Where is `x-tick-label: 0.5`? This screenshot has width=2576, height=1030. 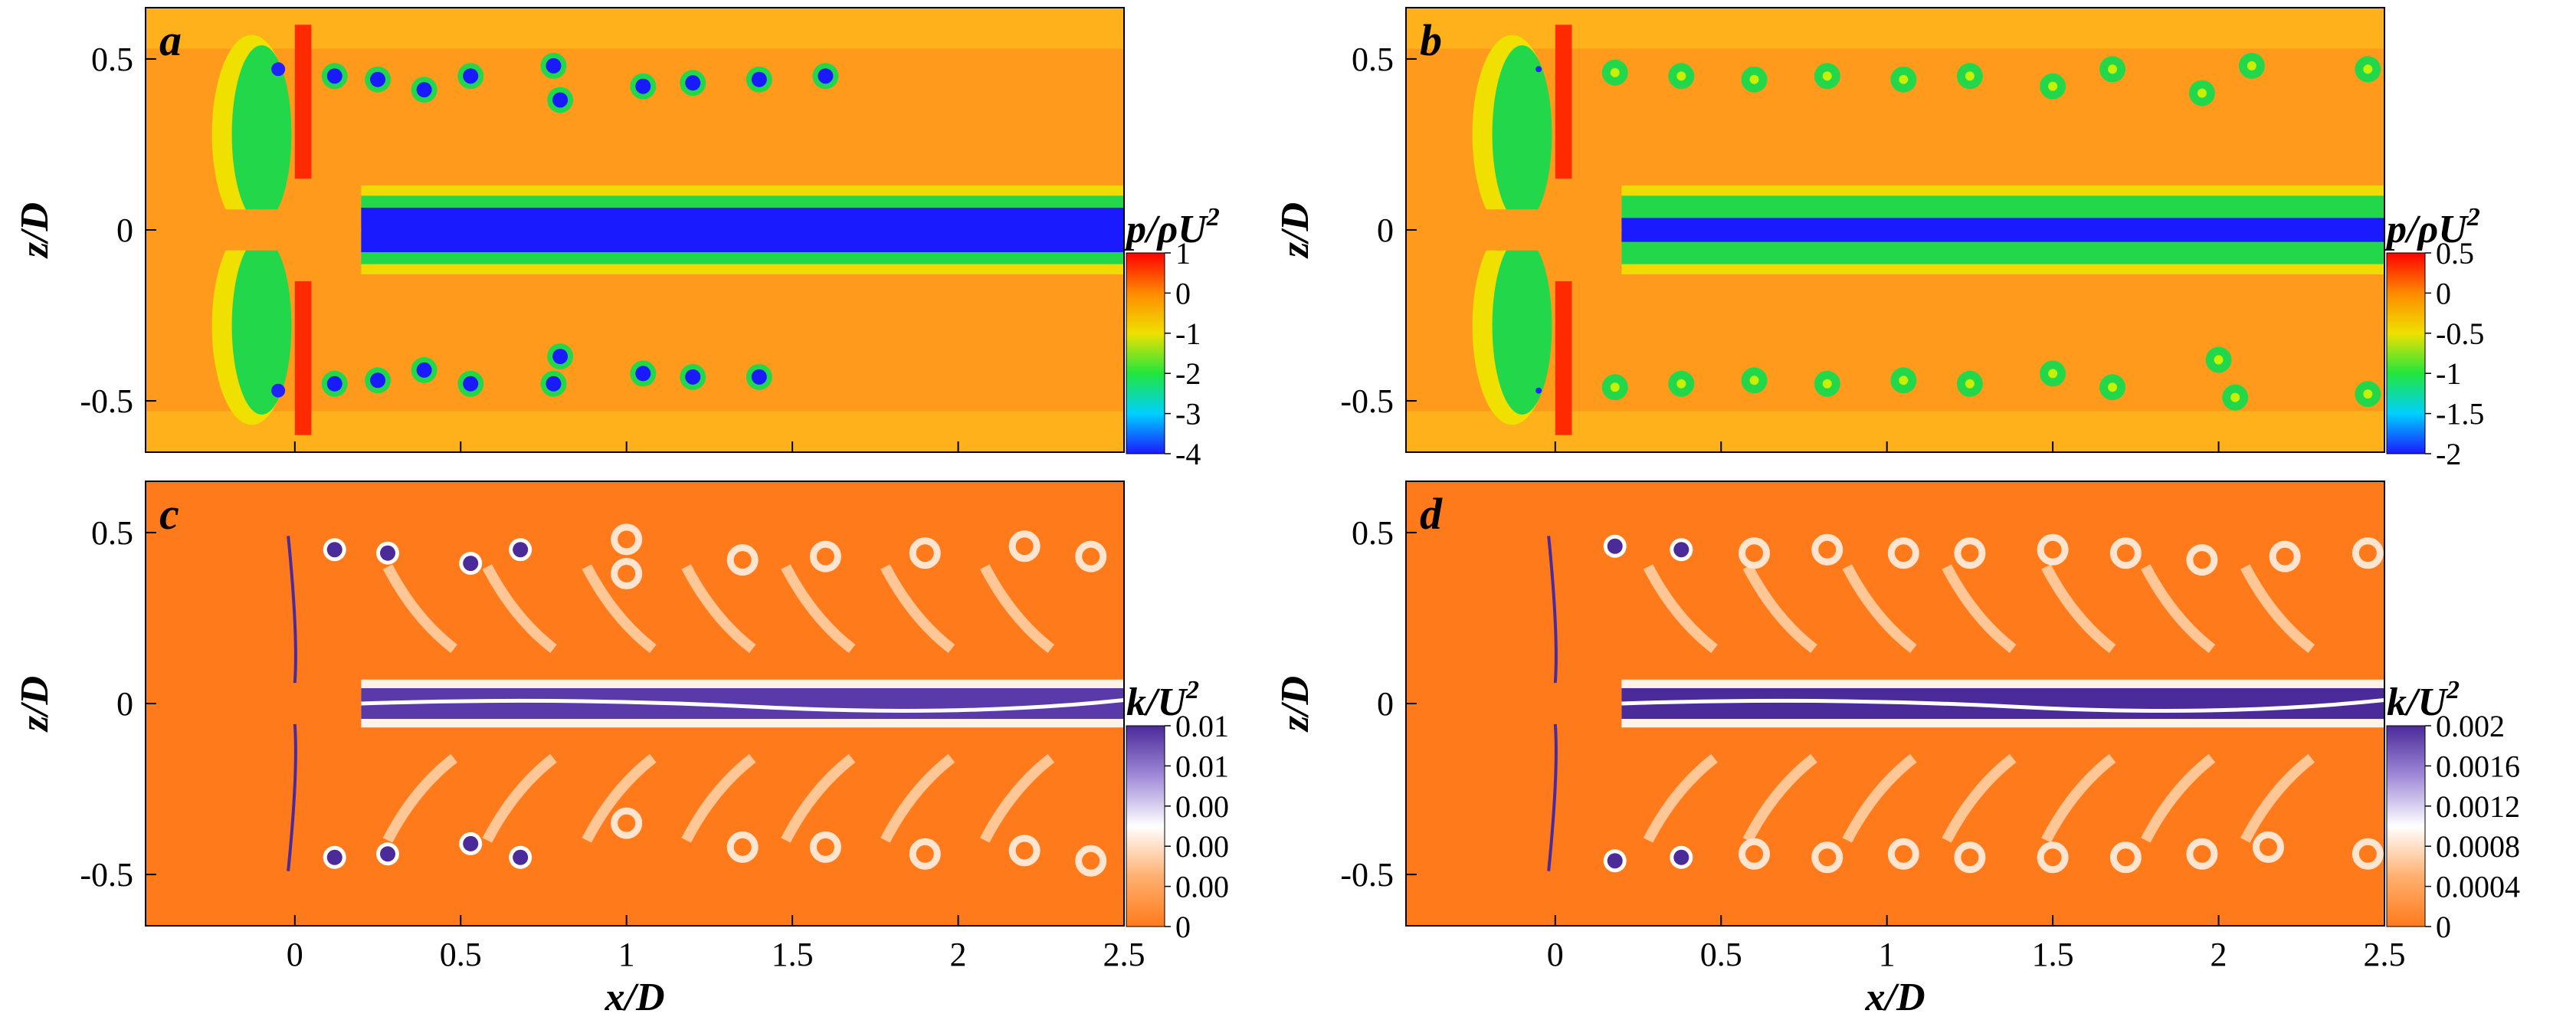 x-tick-label: 0.5 is located at coordinates (1721, 955).